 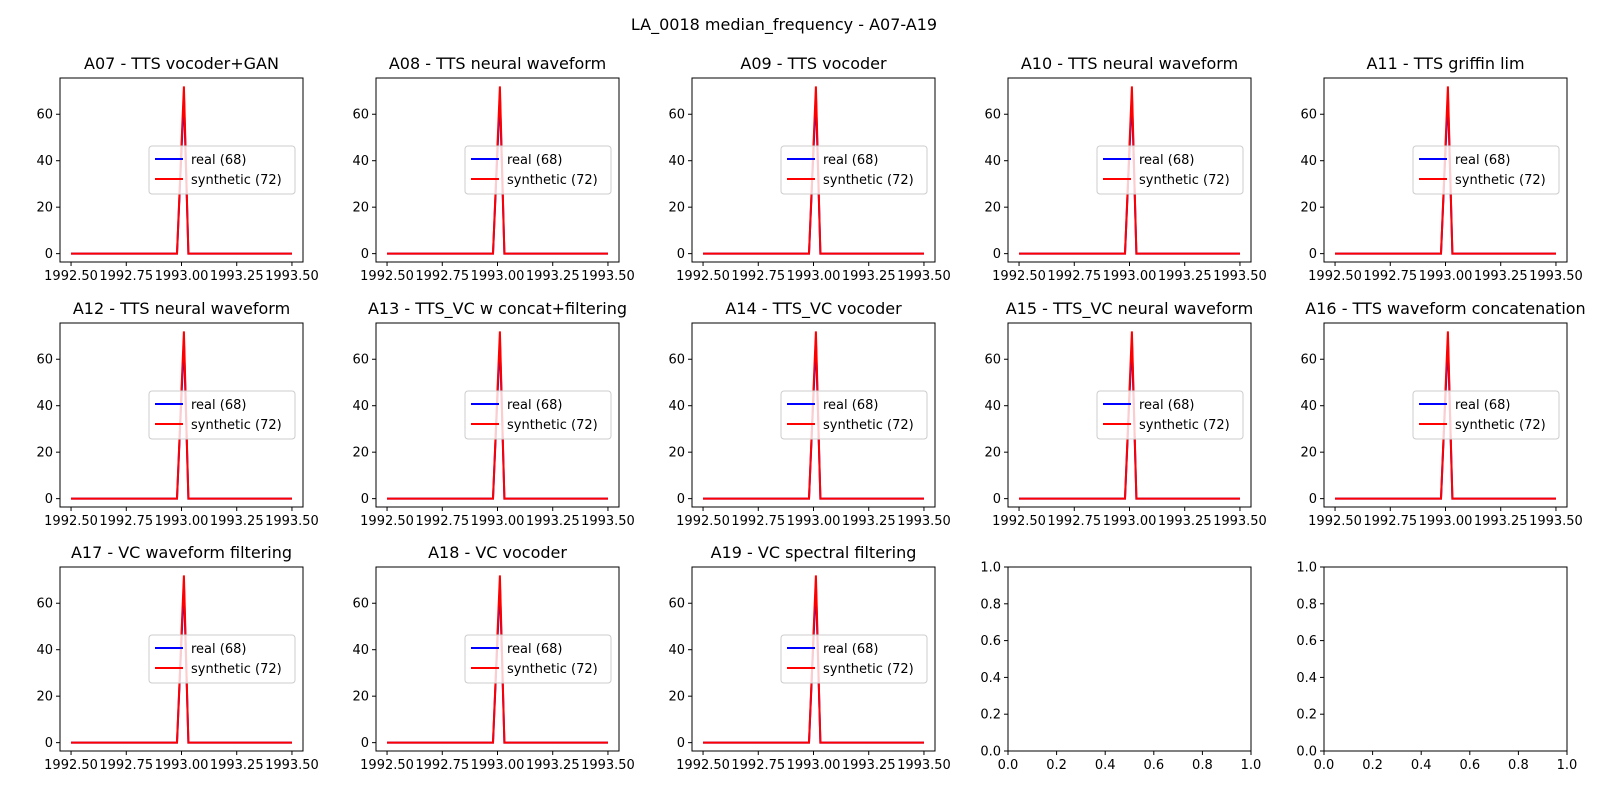 What do you see at coordinates (497, 552) in the screenshot?
I see `subplot-title: A18 - VC vocoder` at bounding box center [497, 552].